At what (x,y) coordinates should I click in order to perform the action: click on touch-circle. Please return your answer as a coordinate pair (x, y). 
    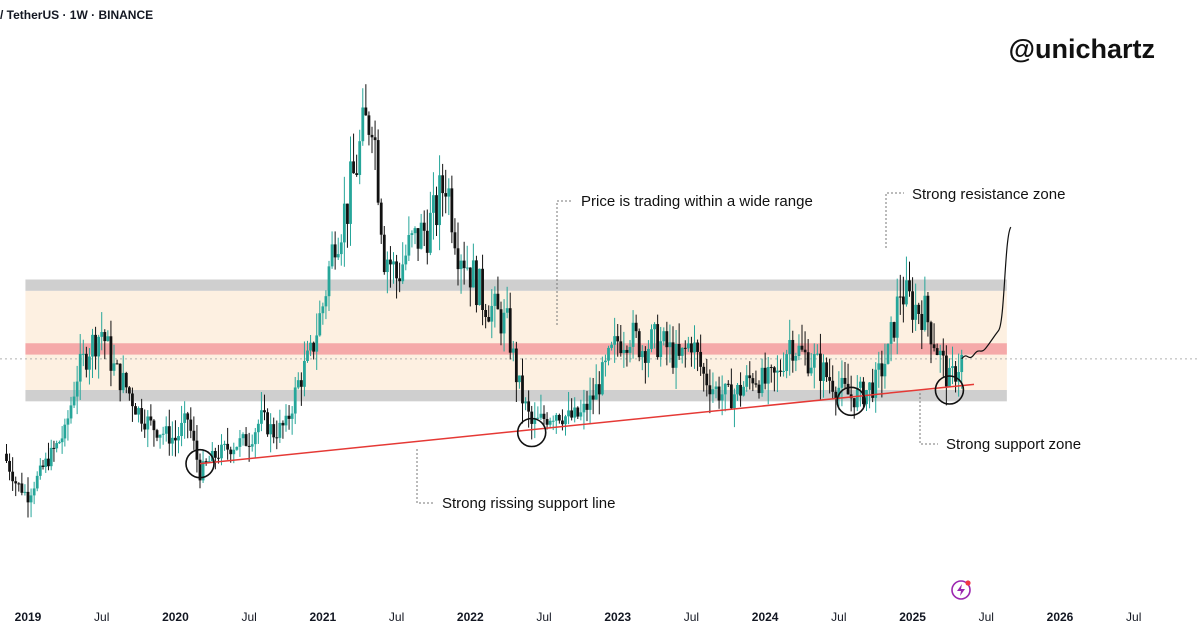
    Looking at the image, I should click on (531, 432).